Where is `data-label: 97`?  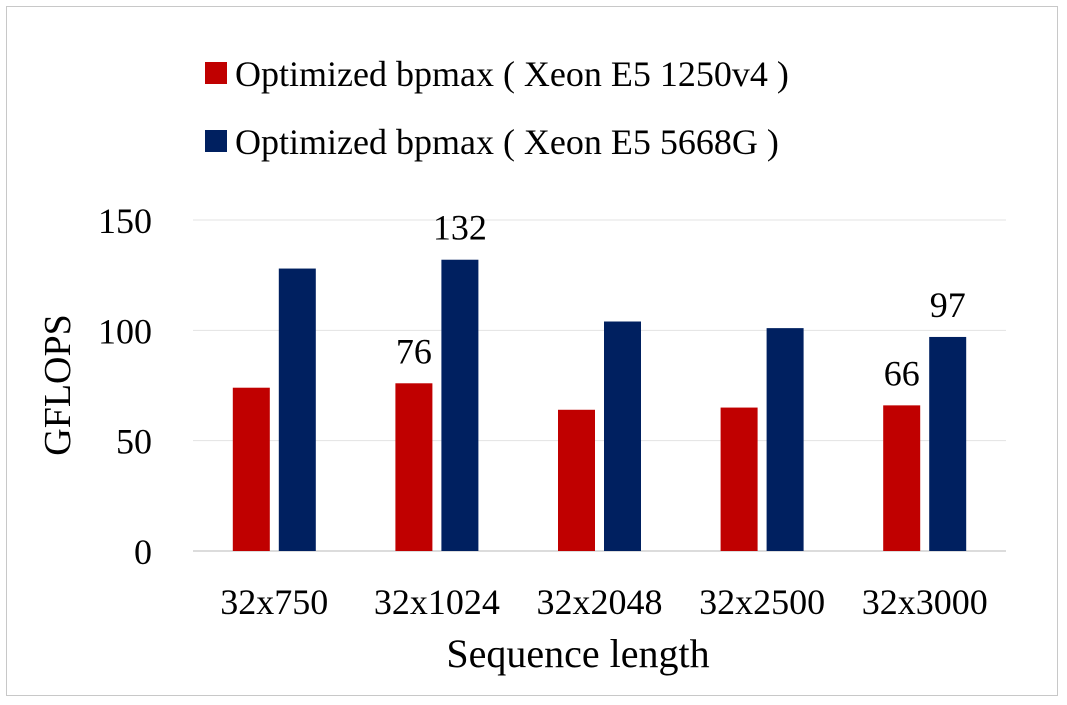 data-label: 97 is located at coordinates (948, 305).